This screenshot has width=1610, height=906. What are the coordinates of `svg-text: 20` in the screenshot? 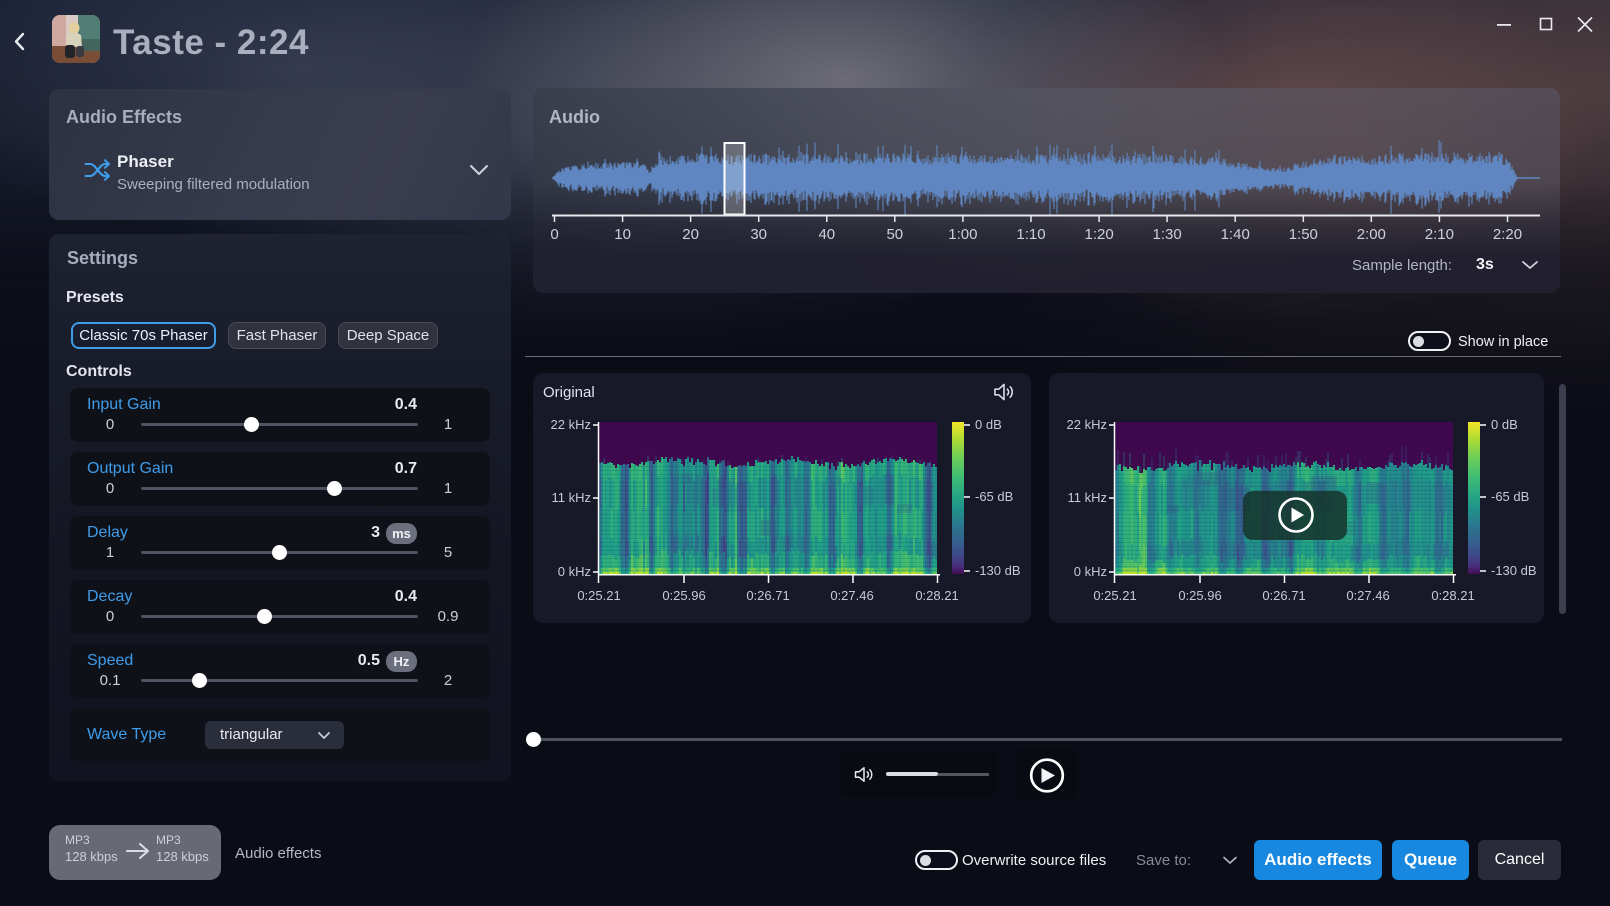 It's located at (690, 234).